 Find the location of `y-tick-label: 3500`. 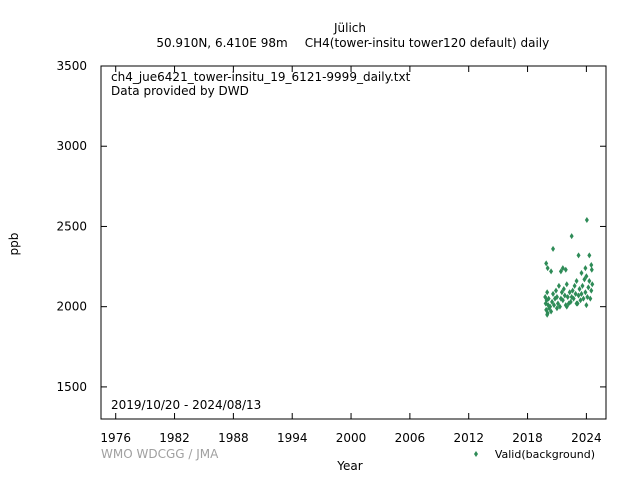

y-tick-label: 3500 is located at coordinates (71, 66).